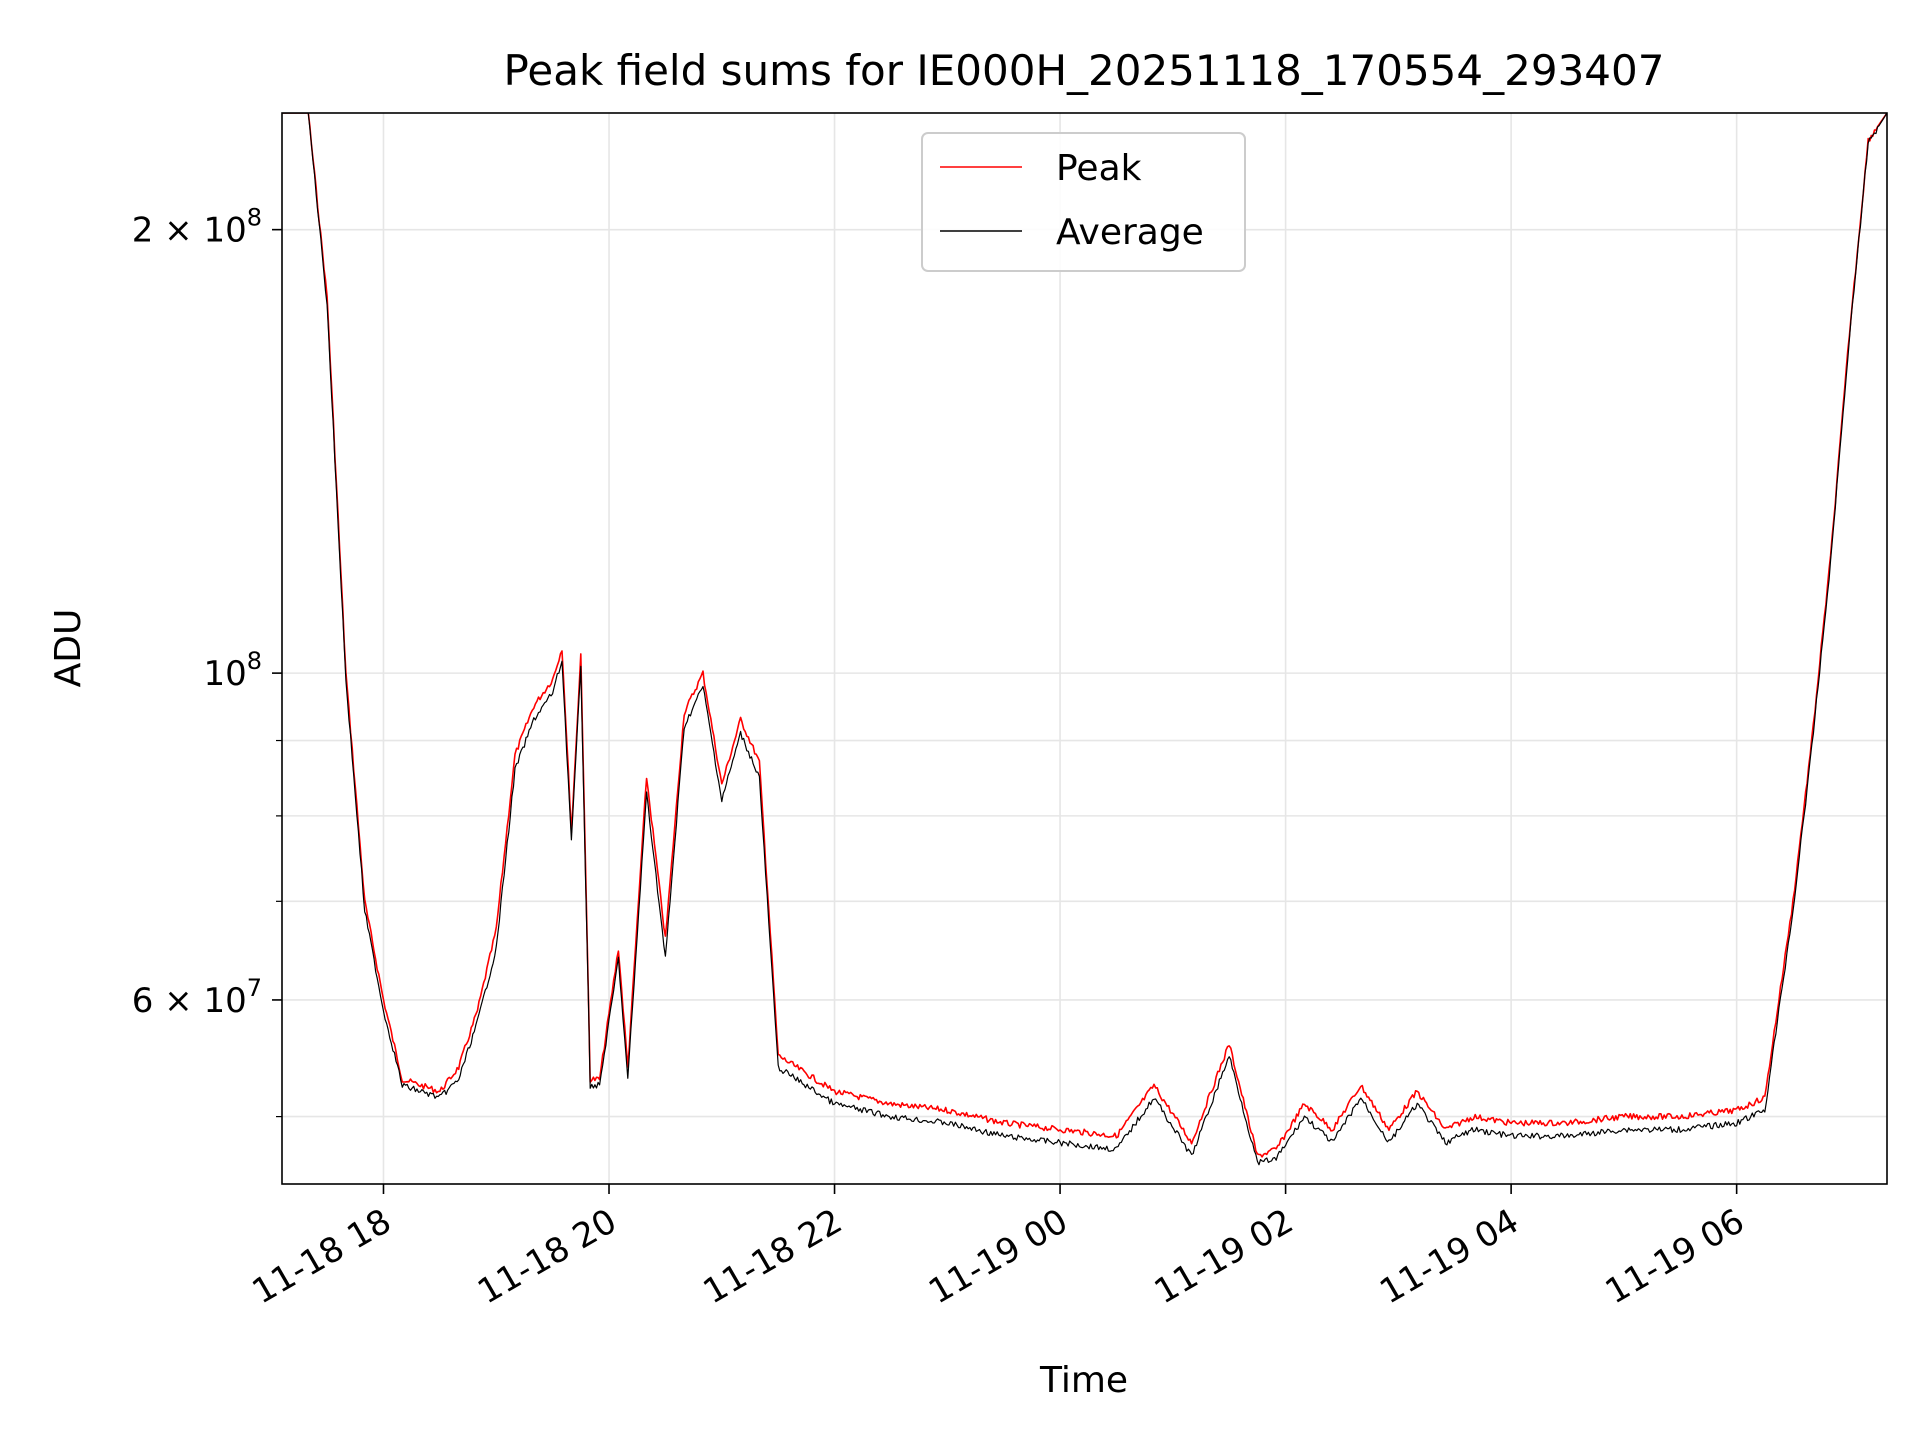 This screenshot has width=1920, height=1440. Describe the element at coordinates (197, 997) in the screenshot. I see `y-tick-label: 6 × 107` at that location.